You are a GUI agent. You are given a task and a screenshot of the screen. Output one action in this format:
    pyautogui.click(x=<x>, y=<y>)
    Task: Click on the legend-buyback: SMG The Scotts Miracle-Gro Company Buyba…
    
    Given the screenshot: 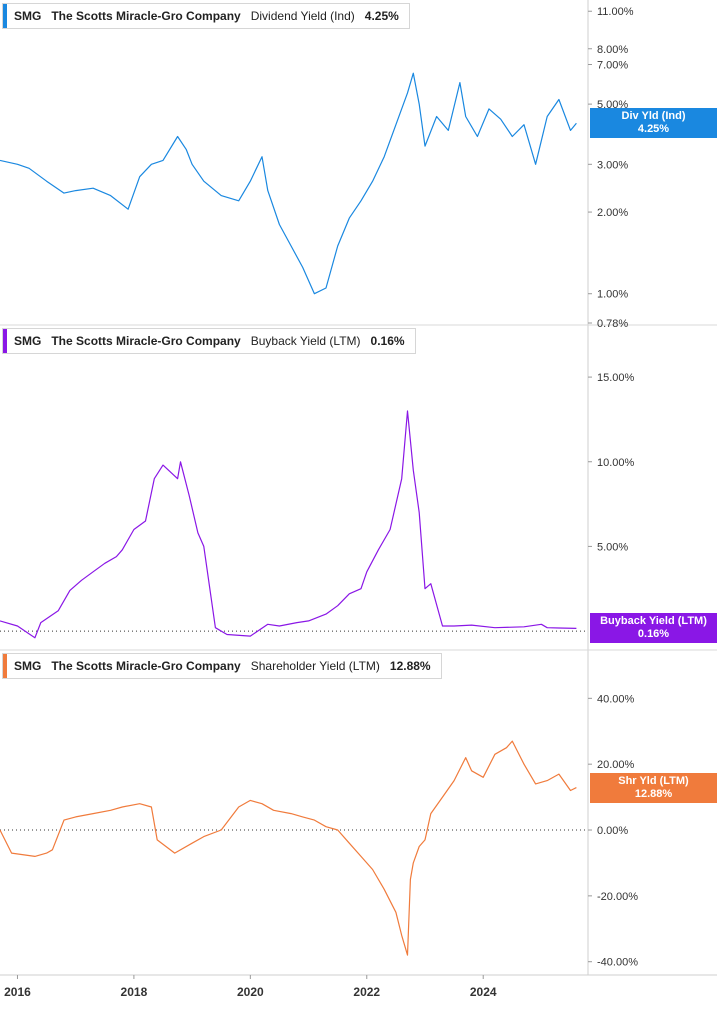 What is the action you would take?
    pyautogui.click(x=209, y=341)
    